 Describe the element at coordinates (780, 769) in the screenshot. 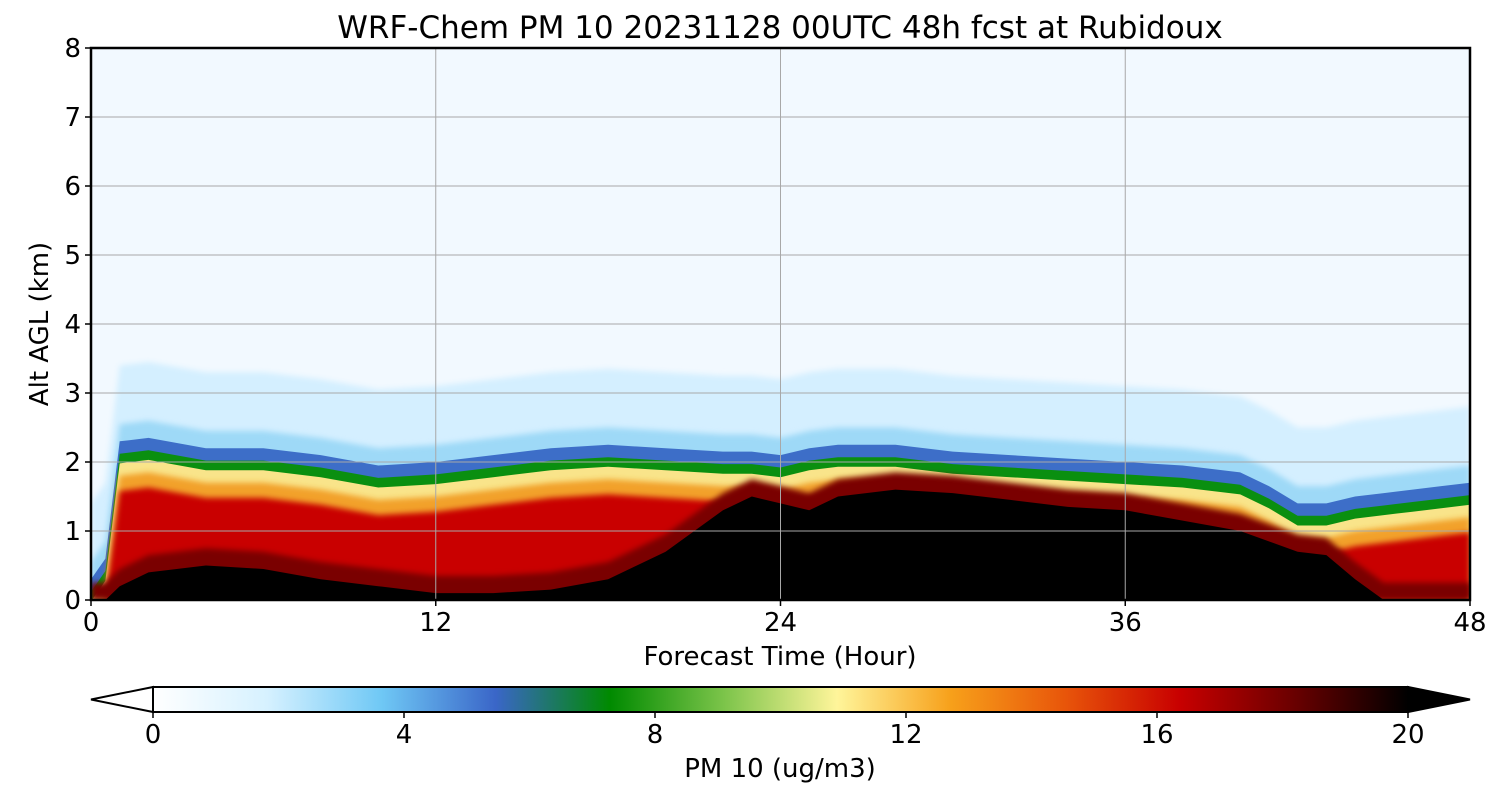

I see `colorbar-label: PM 10 (ug/m3)` at that location.